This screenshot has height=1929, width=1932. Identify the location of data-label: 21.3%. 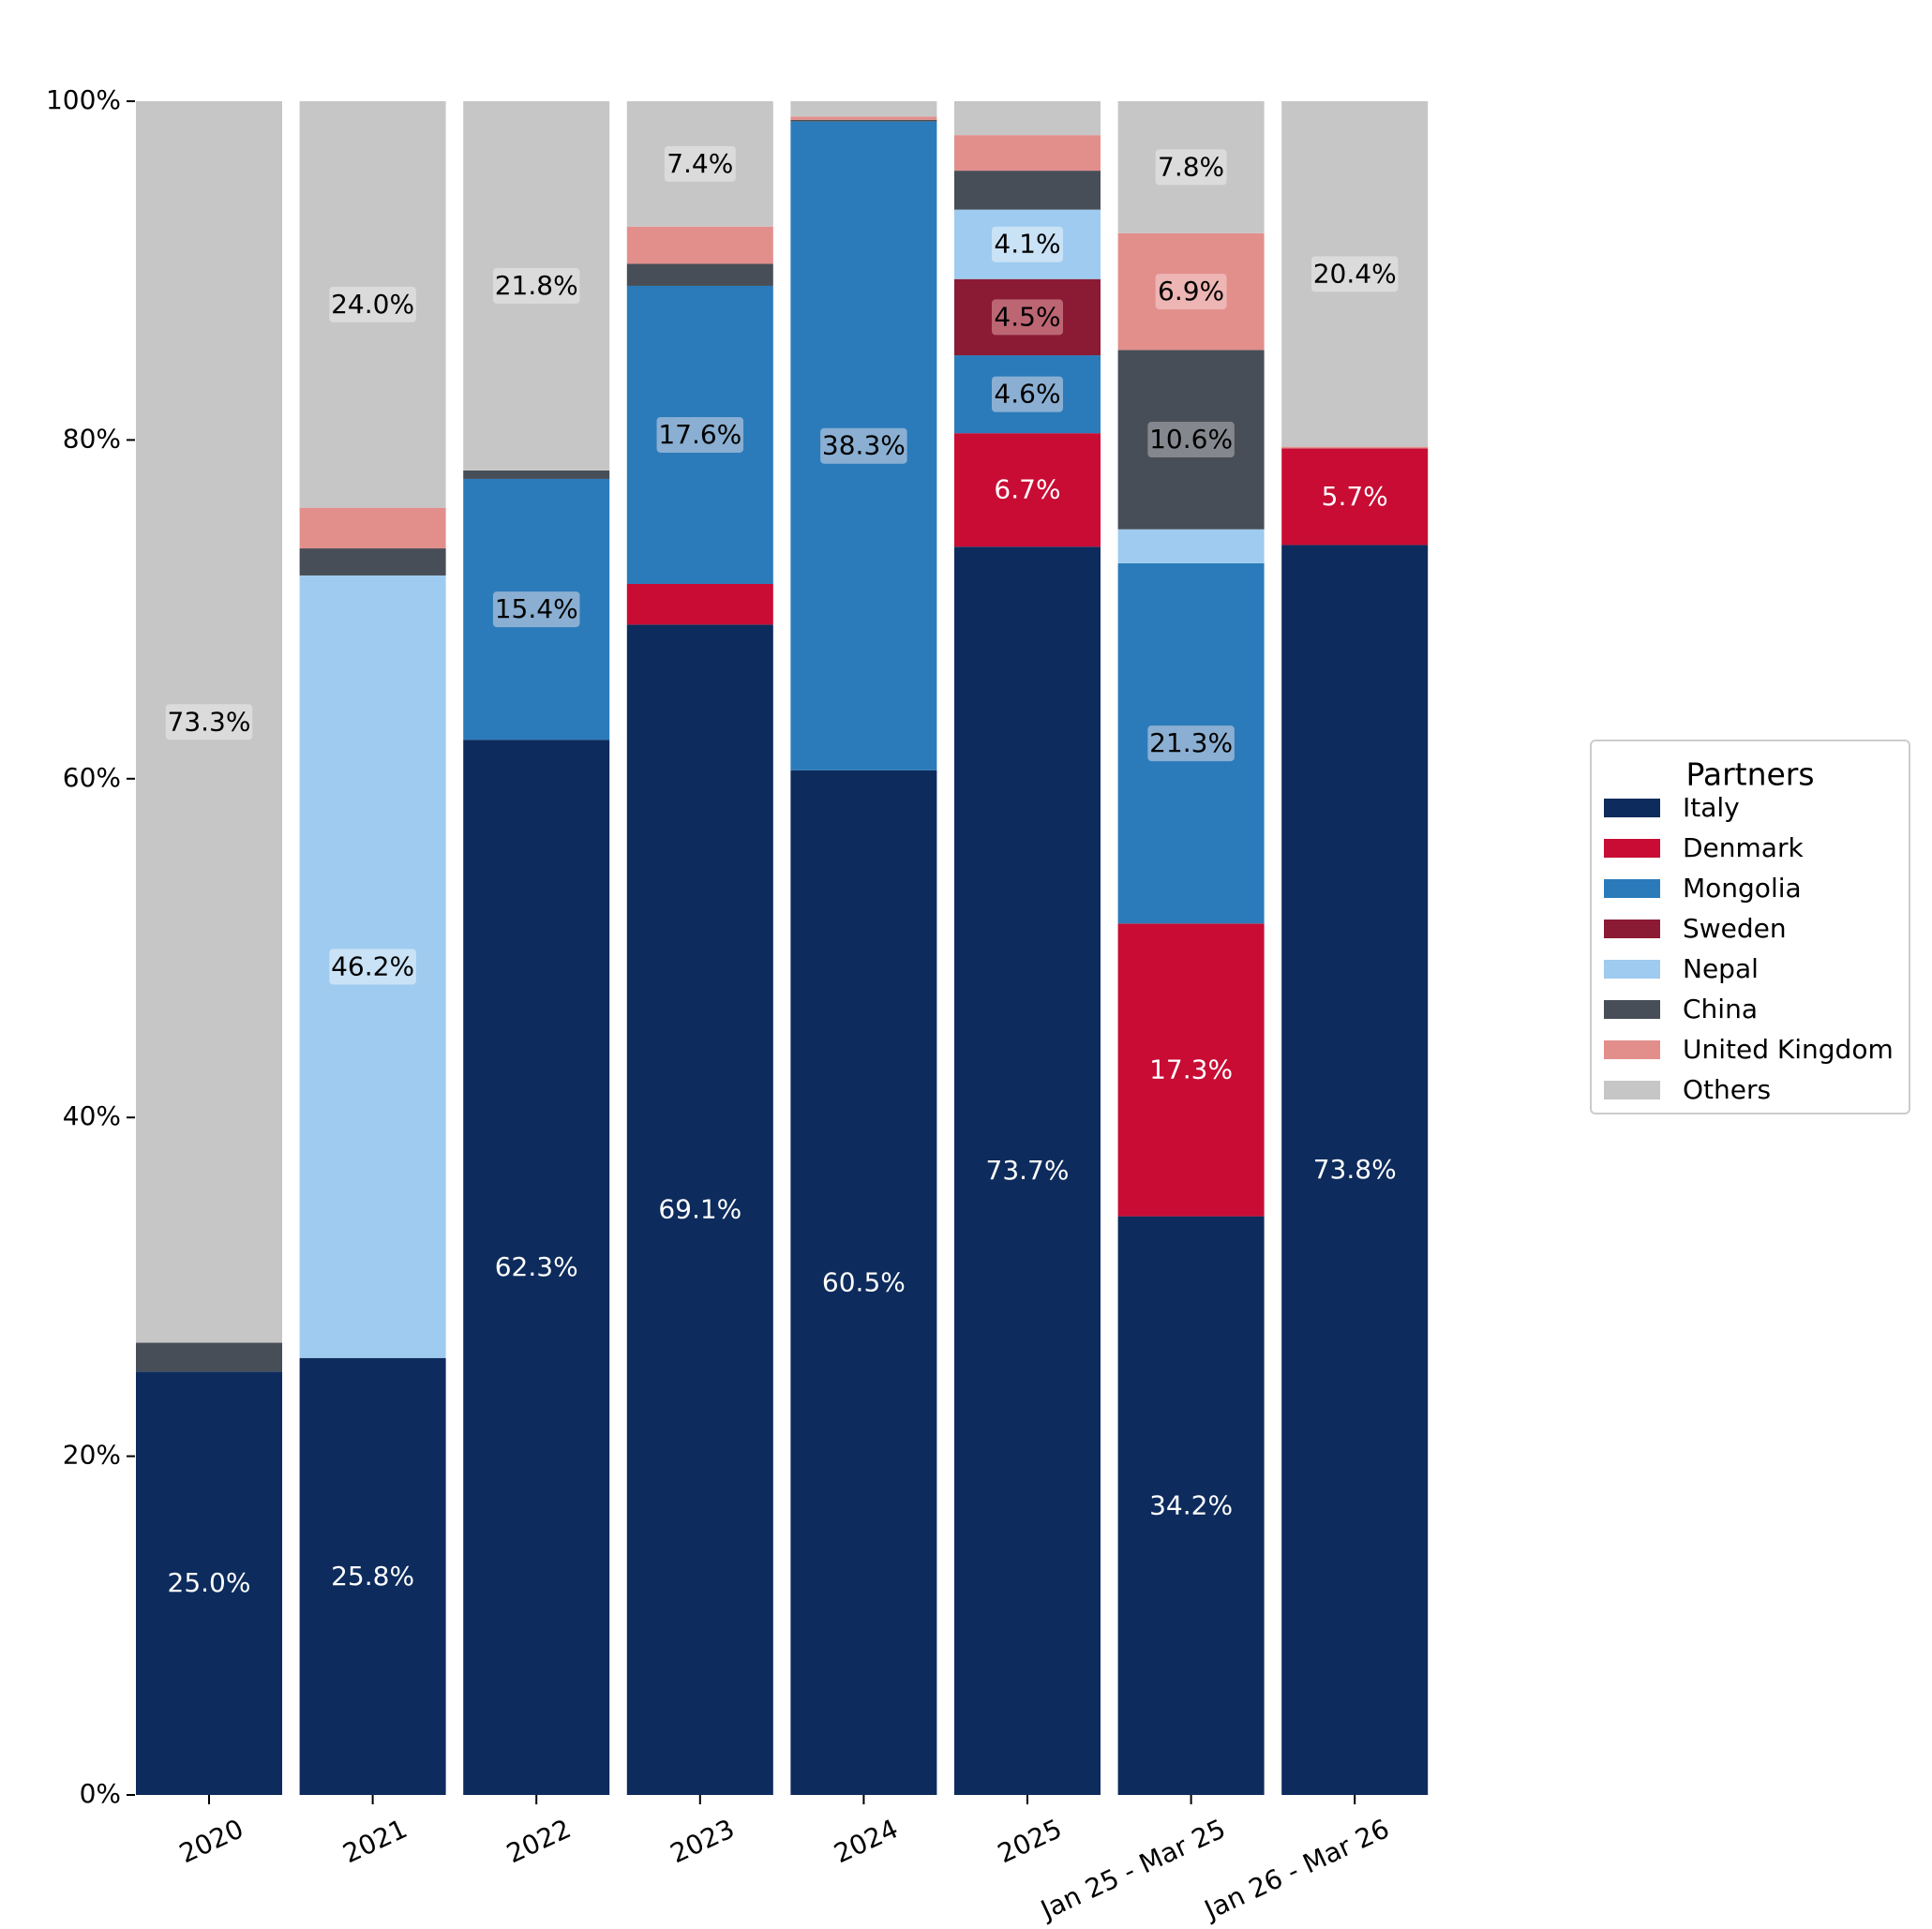
(1191, 742).